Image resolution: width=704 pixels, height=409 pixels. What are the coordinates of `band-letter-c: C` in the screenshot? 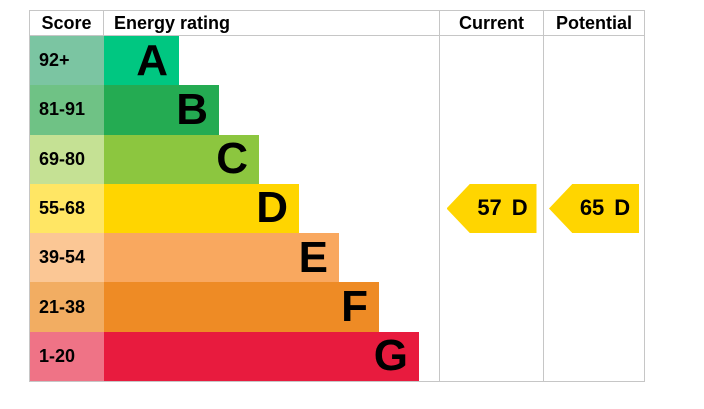 It's located at (232, 159).